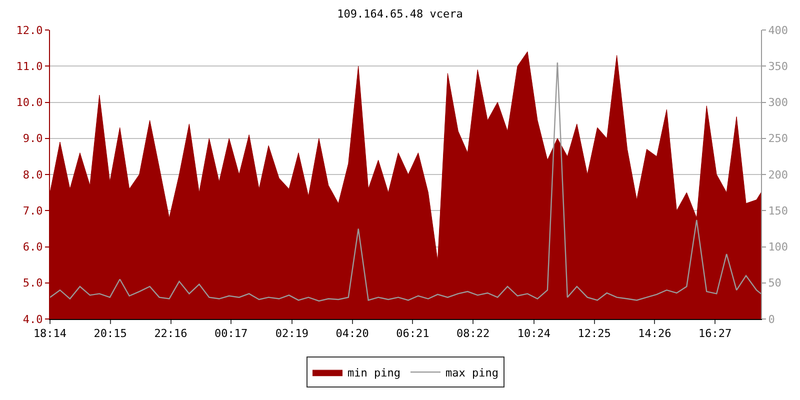 The height and width of the screenshot is (400, 800). What do you see at coordinates (775, 283) in the screenshot?
I see `y2-tick-label: 50` at bounding box center [775, 283].